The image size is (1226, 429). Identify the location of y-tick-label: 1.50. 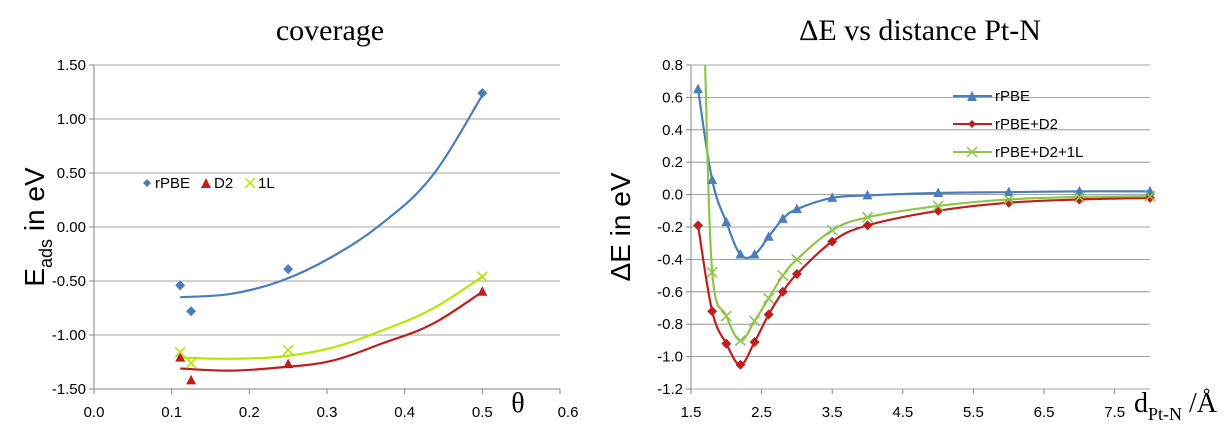
(71, 65).